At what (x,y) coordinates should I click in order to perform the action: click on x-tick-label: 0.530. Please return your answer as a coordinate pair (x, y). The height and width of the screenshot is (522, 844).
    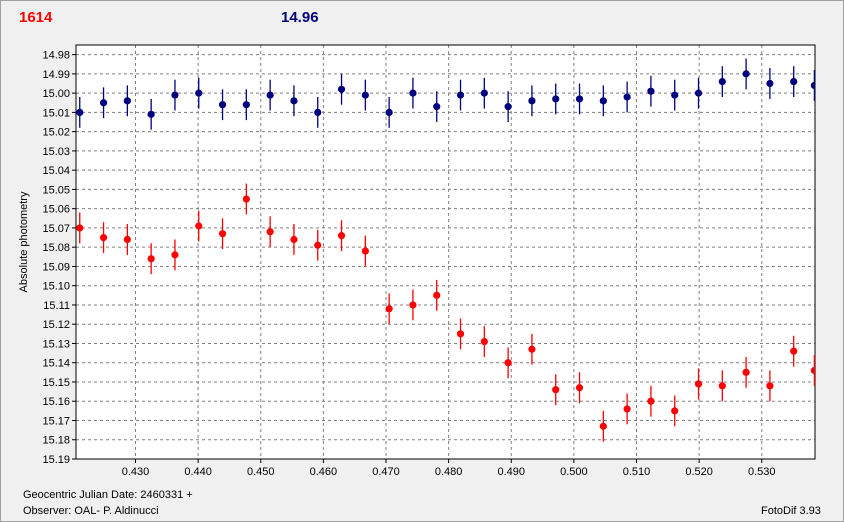
    Looking at the image, I should click on (762, 472).